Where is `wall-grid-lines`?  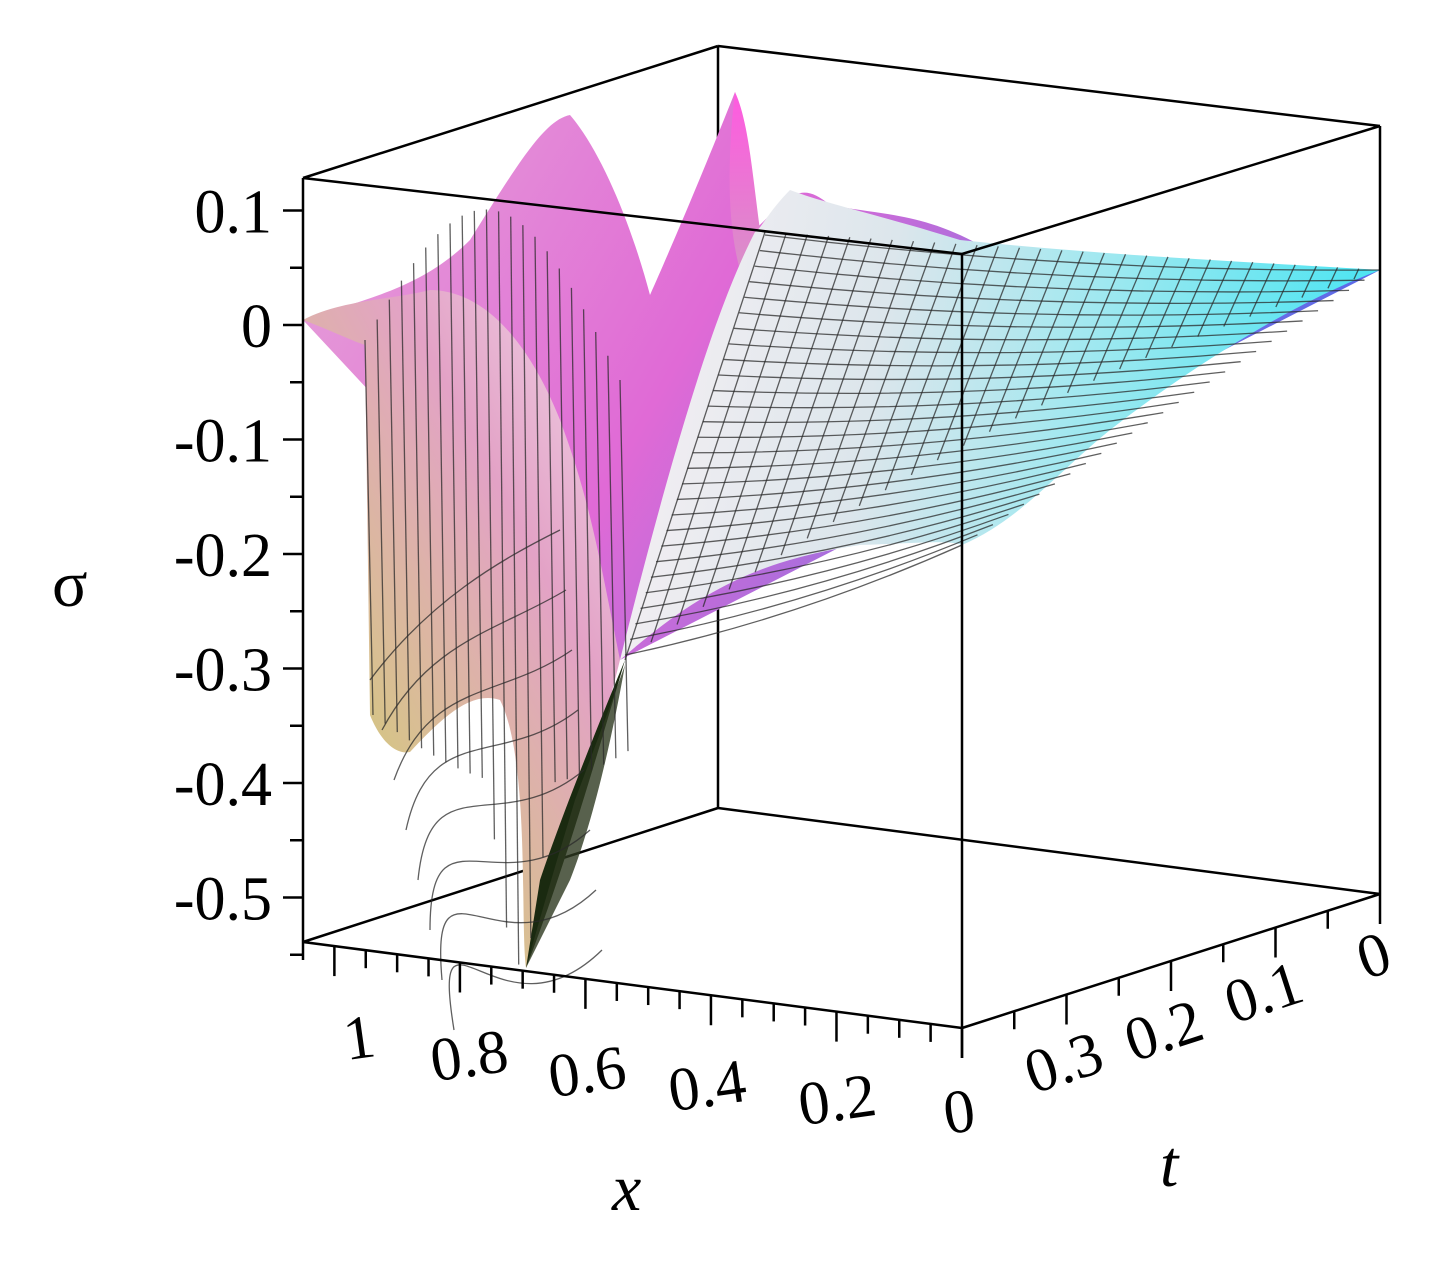
wall-grid-lines is located at coordinates (496, 620).